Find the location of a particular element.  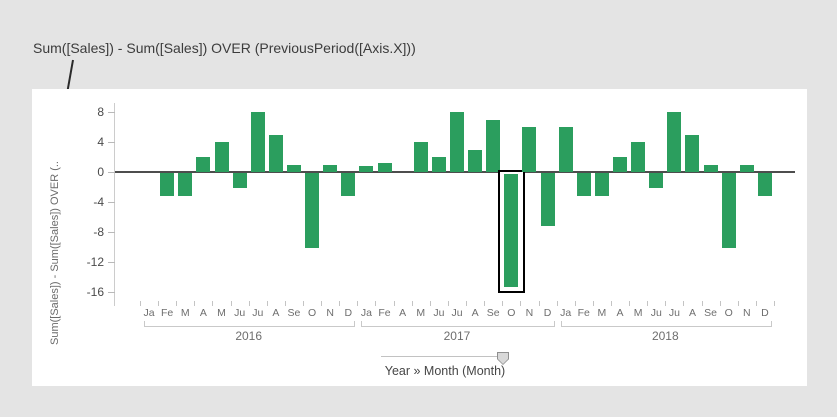

hierarchy-slider-handle is located at coordinates (503, 358).